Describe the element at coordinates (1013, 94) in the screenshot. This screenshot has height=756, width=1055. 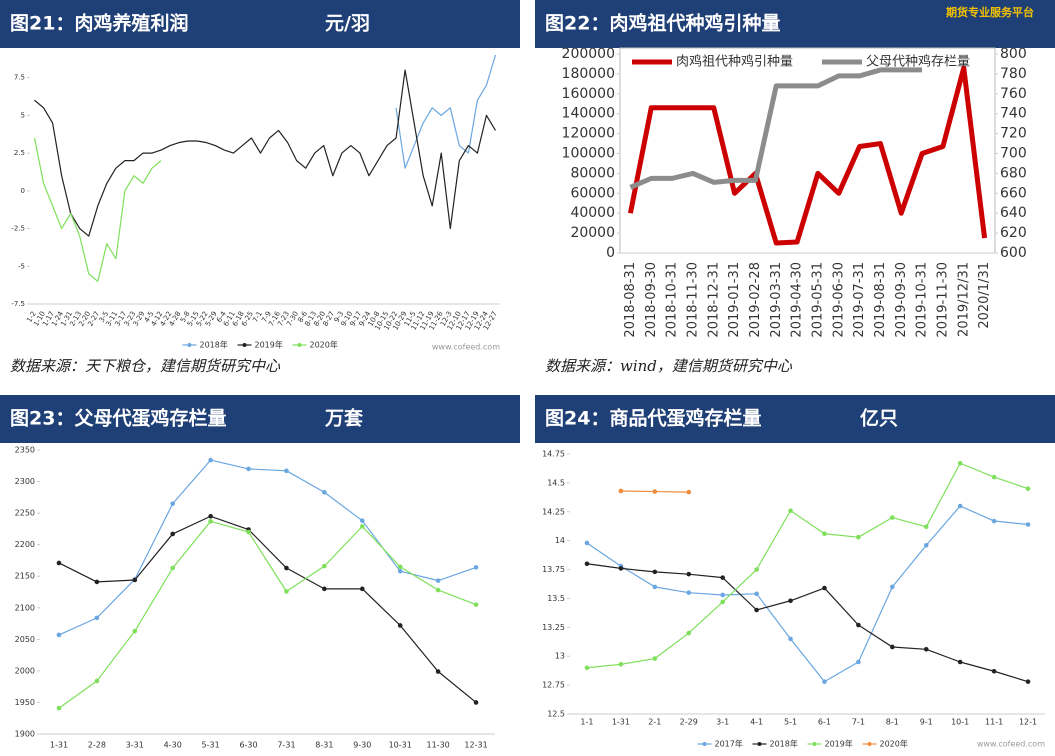
I see `y2-tick-label: 760` at that location.